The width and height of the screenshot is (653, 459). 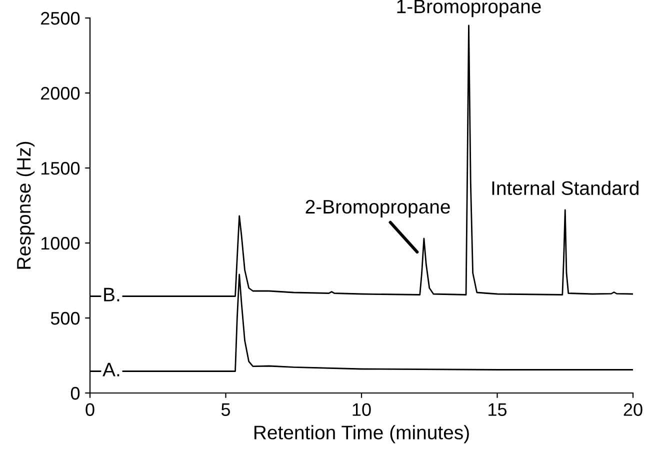 I want to click on y-tick-label: 500, so click(x=65, y=318).